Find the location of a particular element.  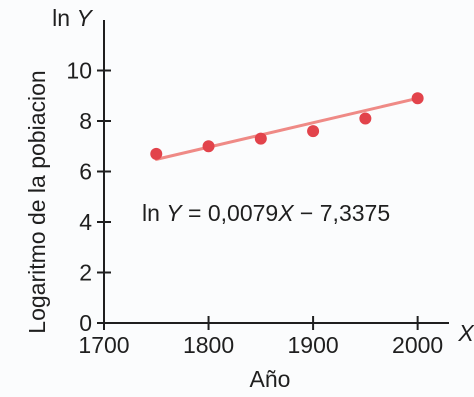

y-axis-end-label: ln Y is located at coordinates (72, 18).